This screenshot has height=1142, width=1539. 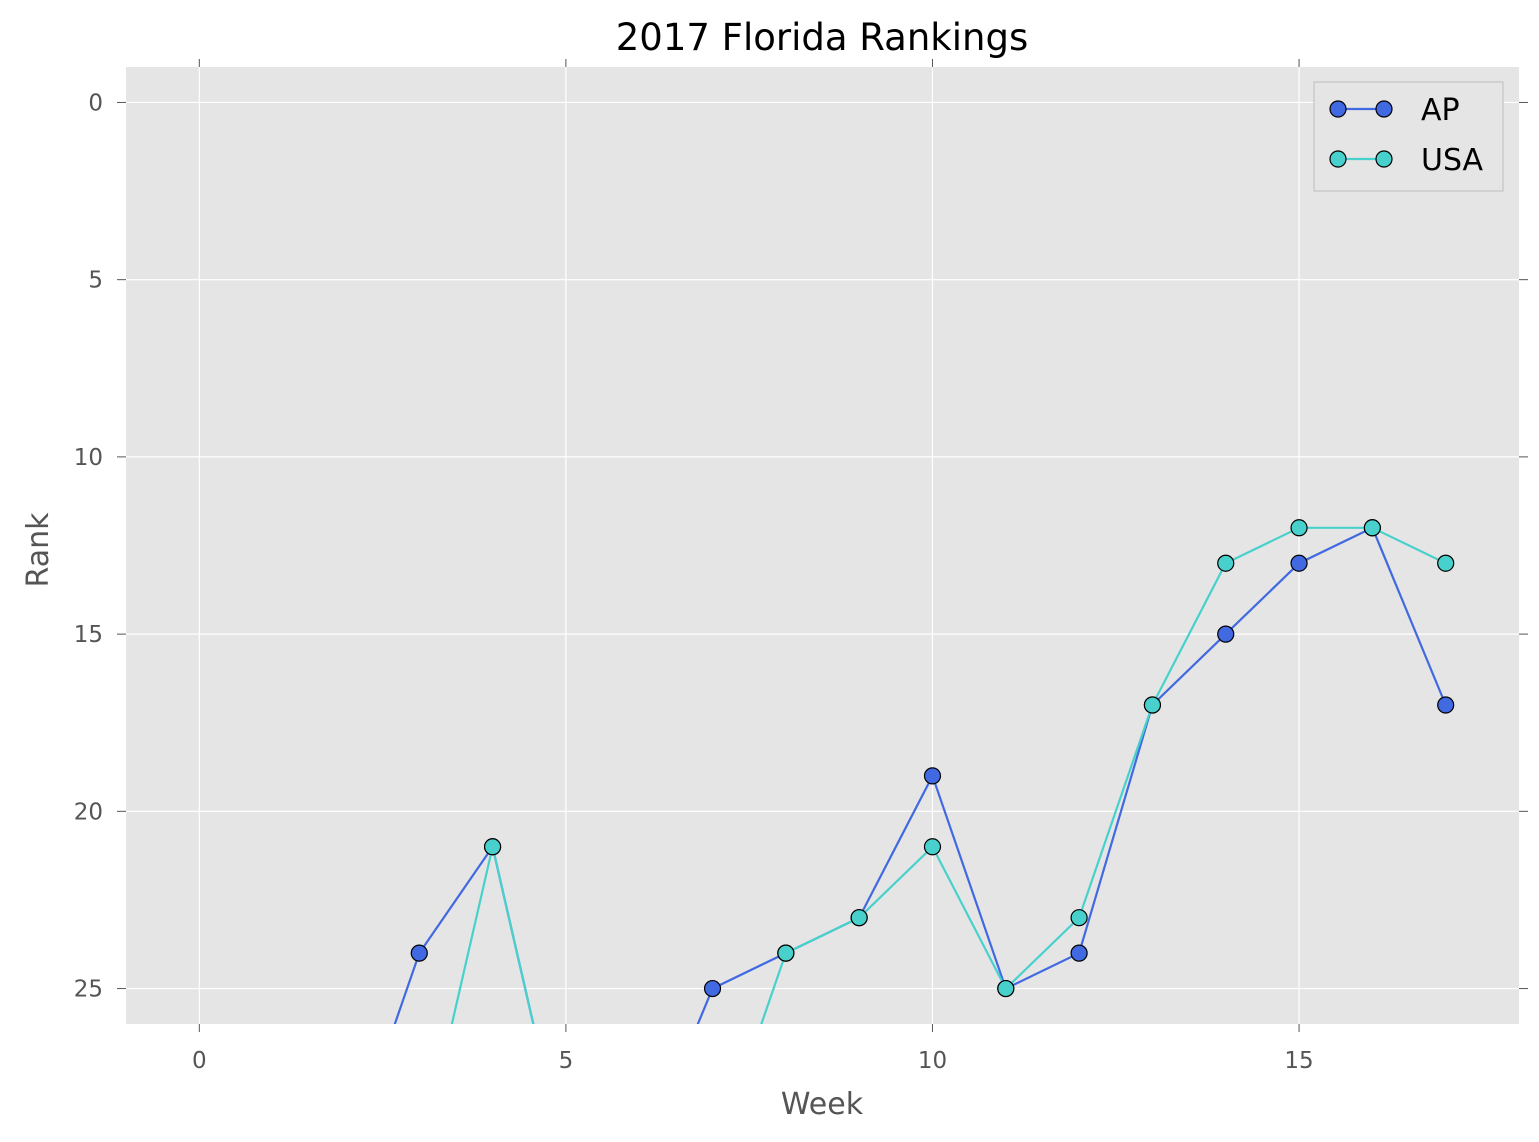 I want to click on x-axis-label: Week, so click(x=822, y=1104).